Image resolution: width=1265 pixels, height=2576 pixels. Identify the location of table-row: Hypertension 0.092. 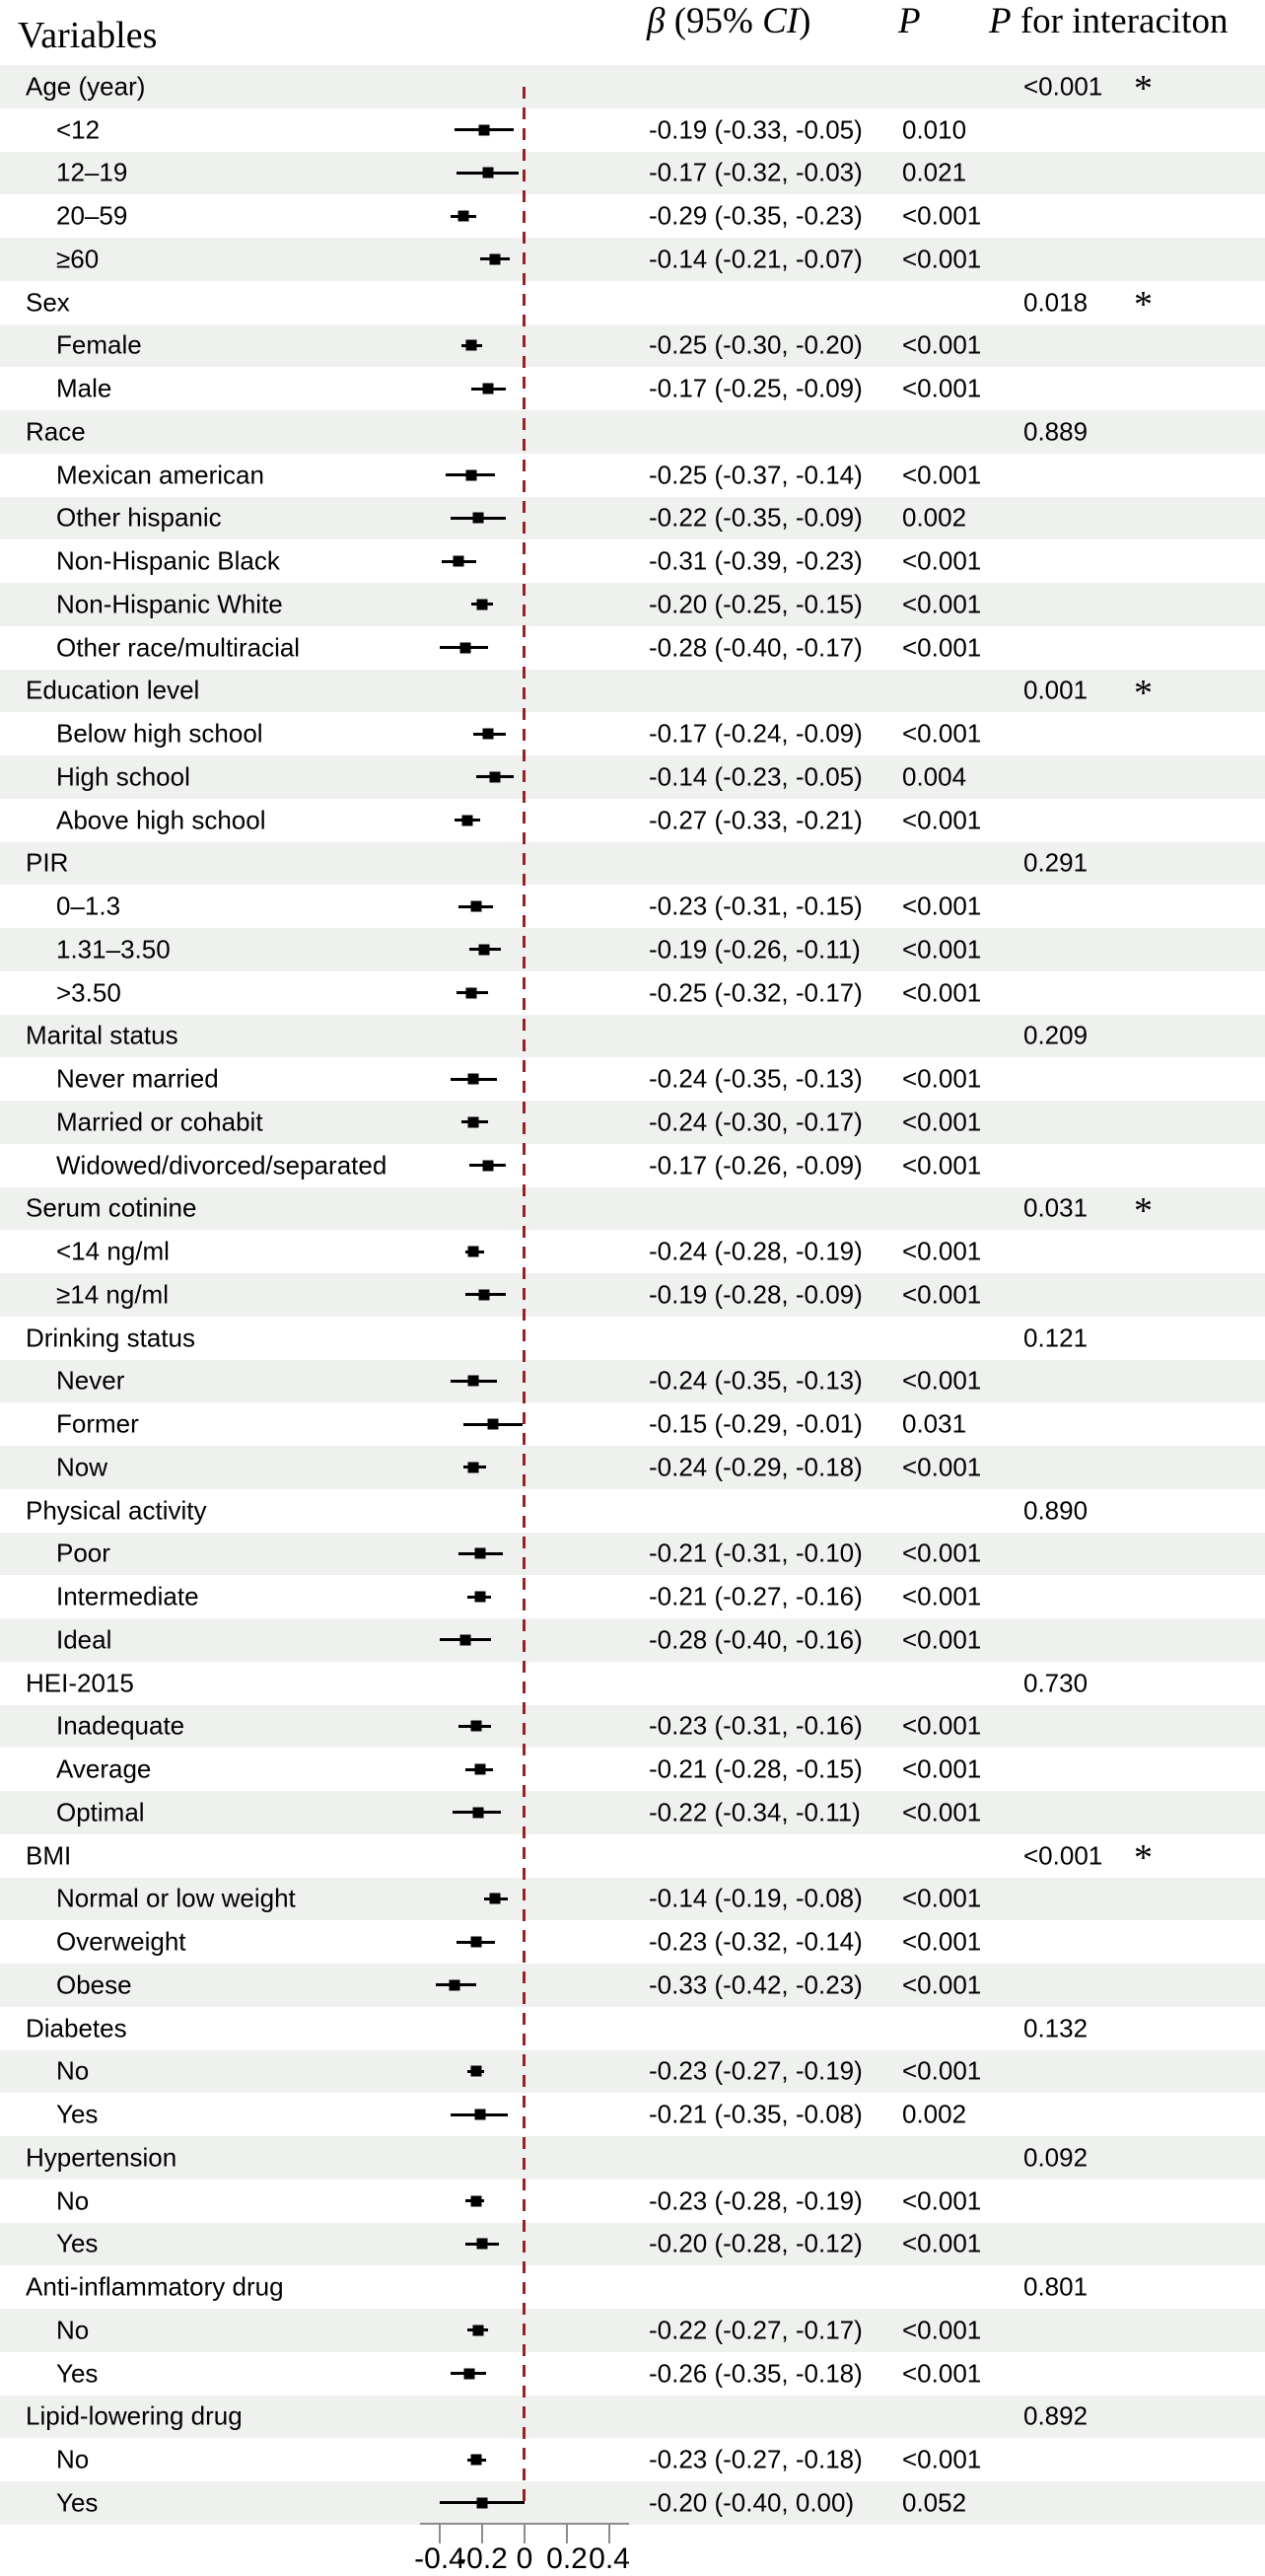
(632, 2158).